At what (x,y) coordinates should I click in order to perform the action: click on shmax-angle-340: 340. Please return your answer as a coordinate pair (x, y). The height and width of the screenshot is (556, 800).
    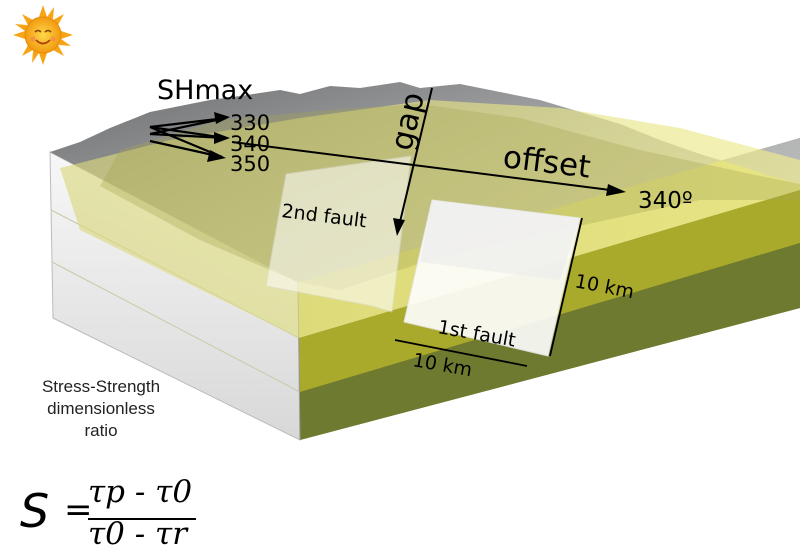
    Looking at the image, I should click on (250, 144).